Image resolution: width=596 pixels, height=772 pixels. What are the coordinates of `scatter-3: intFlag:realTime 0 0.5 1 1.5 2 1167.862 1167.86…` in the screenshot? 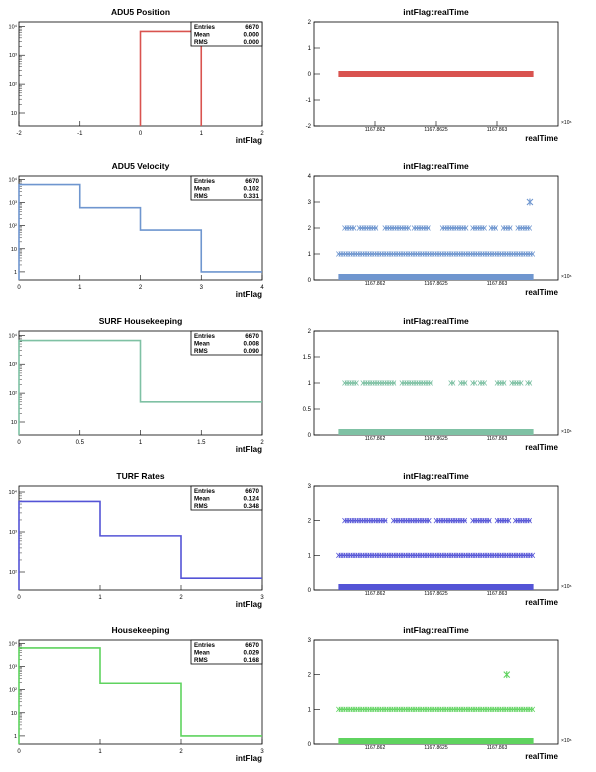 It's located at (437, 384).